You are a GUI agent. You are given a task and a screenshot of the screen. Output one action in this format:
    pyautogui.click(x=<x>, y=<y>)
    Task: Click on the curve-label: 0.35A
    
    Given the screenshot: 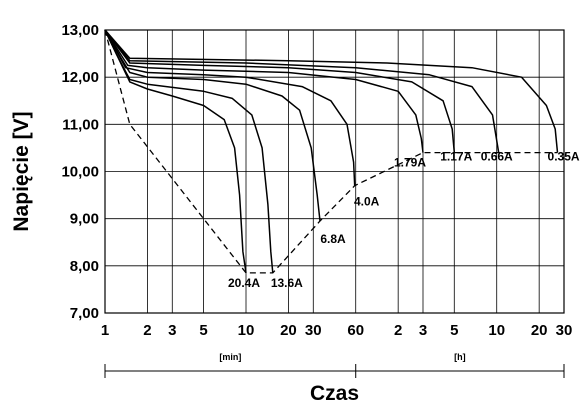 What is the action you would take?
    pyautogui.click(x=564, y=157)
    